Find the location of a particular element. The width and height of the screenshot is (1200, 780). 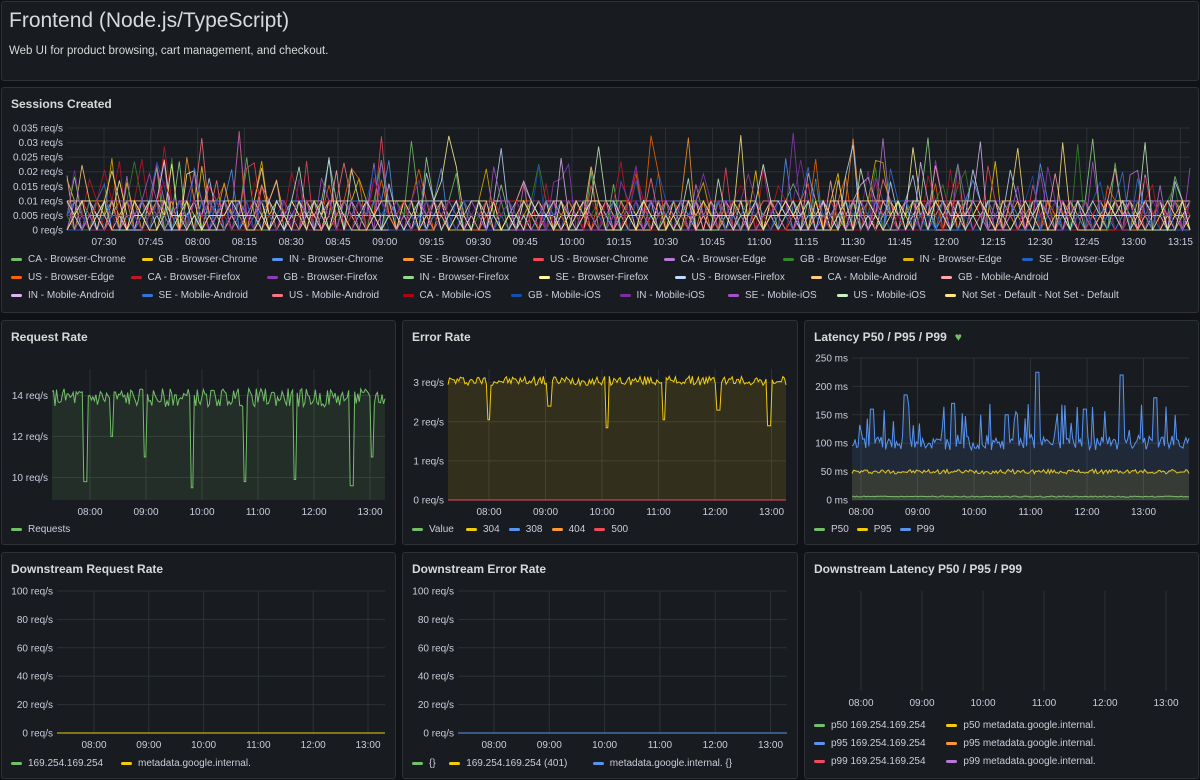

downstream-latency-chart: 08:00 09:00 10:00 11:00 12:00 13:00 is located at coordinates (1002, 635).